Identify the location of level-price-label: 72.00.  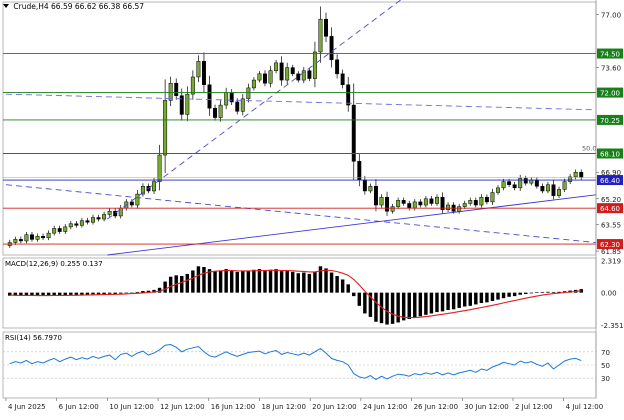
(610, 94).